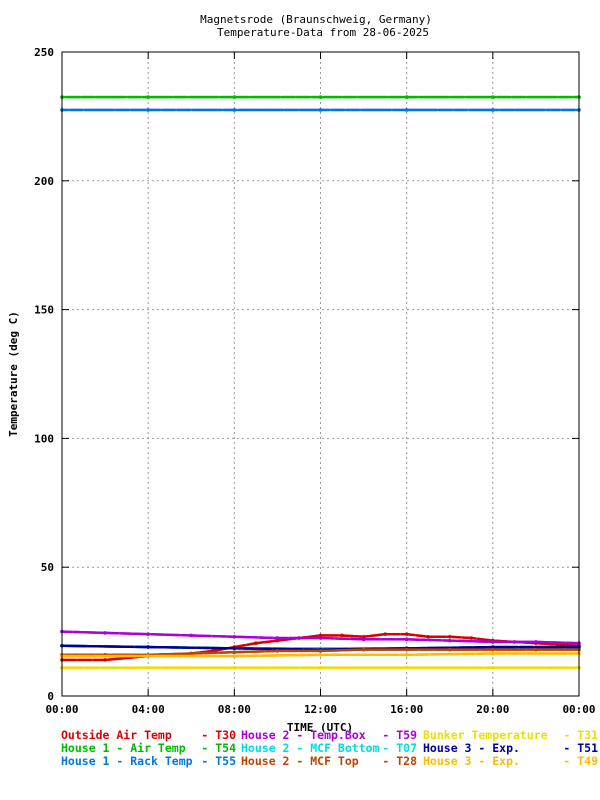 The width and height of the screenshot is (600, 800). I want to click on legend-entry-name: House 3 - Exp., so click(471, 748).